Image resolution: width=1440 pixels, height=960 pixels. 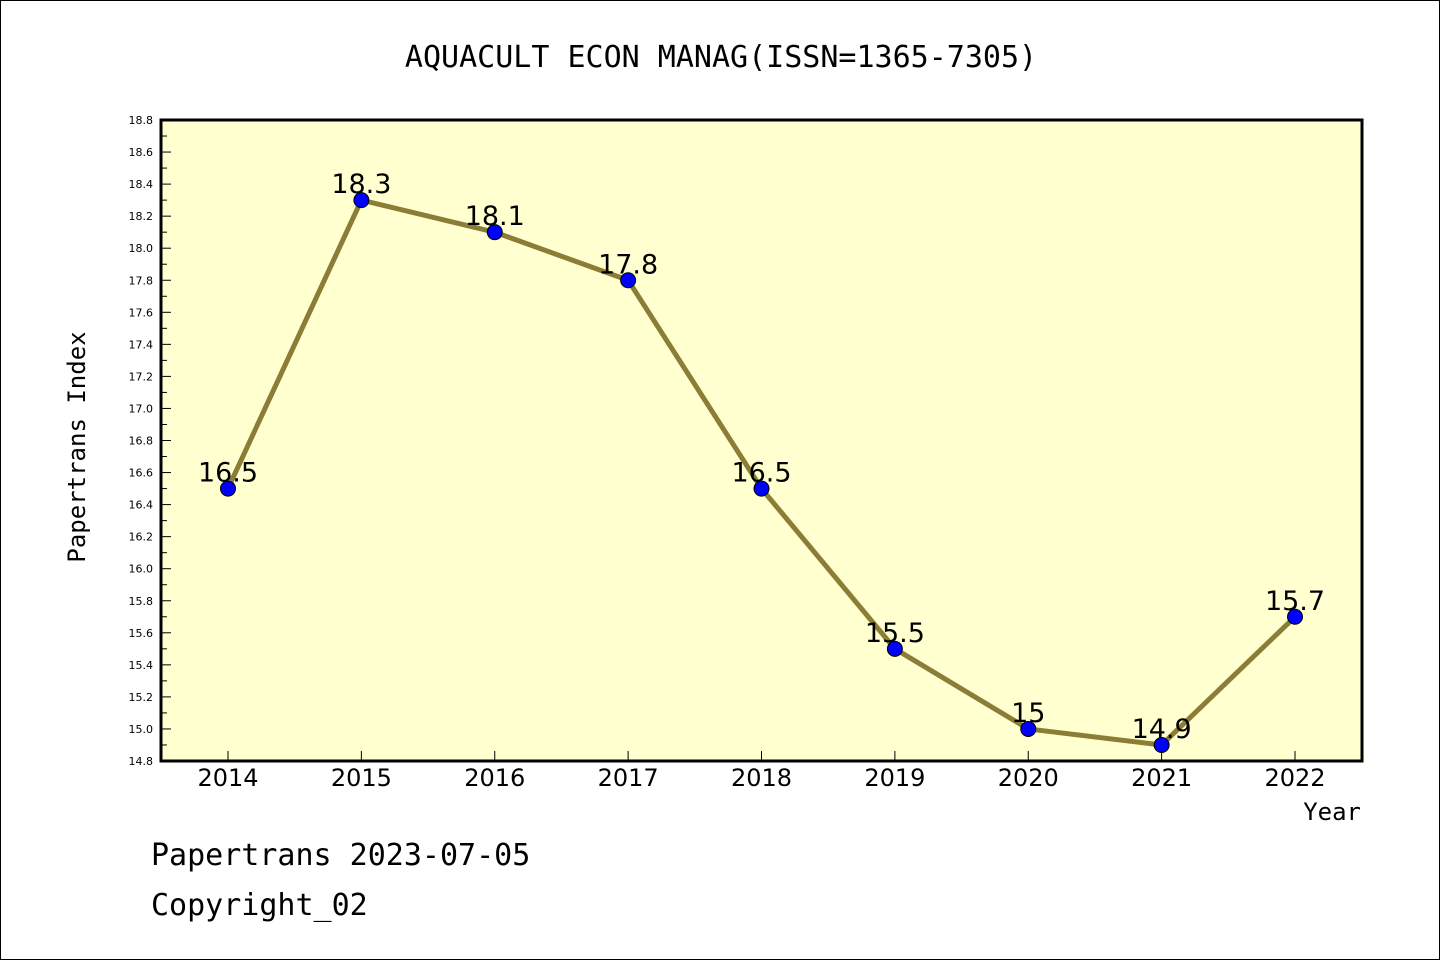 What do you see at coordinates (361, 184) in the screenshot?
I see `data-label: 18.3` at bounding box center [361, 184].